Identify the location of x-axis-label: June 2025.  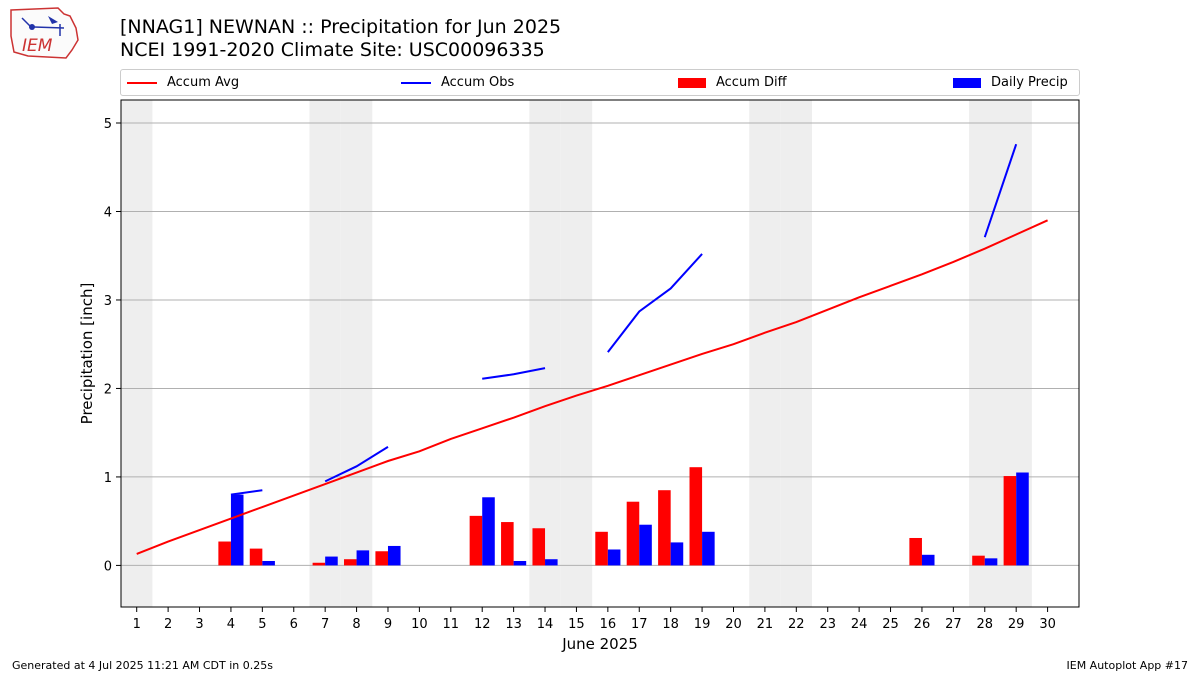
(599, 644).